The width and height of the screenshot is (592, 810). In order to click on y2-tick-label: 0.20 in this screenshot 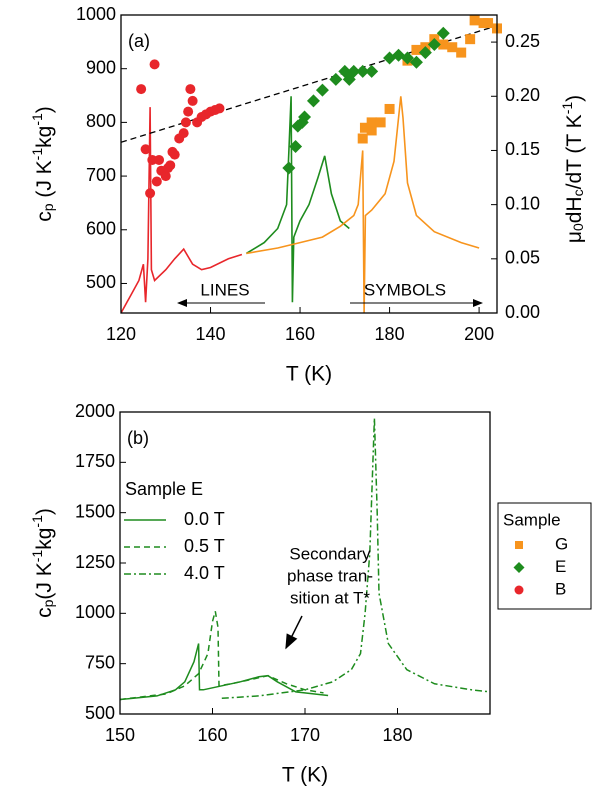, I will do `click(522, 95)`.